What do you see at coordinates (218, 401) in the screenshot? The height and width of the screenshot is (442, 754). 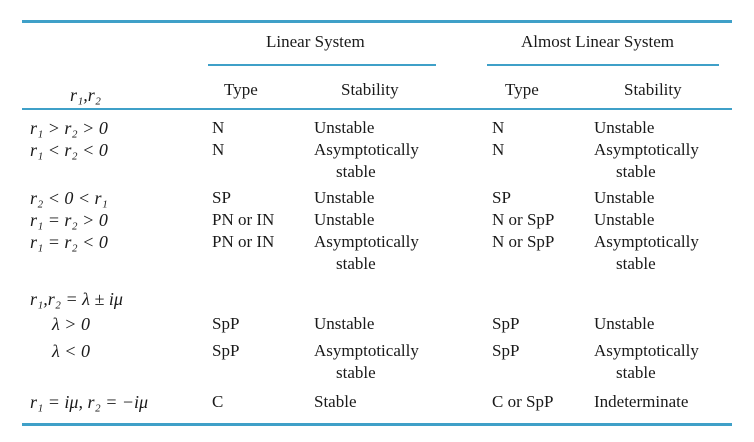 I see `linear-type-cell: C` at bounding box center [218, 401].